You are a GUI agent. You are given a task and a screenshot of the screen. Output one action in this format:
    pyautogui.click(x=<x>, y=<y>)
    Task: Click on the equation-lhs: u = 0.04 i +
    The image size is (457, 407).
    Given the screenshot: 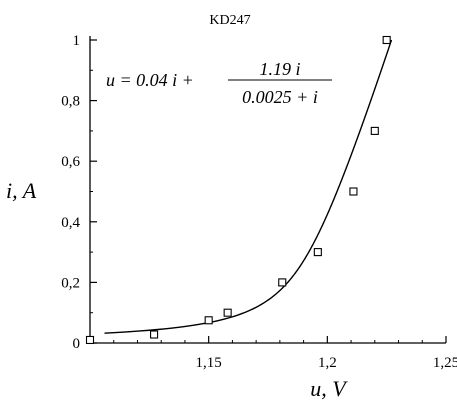 What is the action you would take?
    pyautogui.click(x=150, y=80)
    